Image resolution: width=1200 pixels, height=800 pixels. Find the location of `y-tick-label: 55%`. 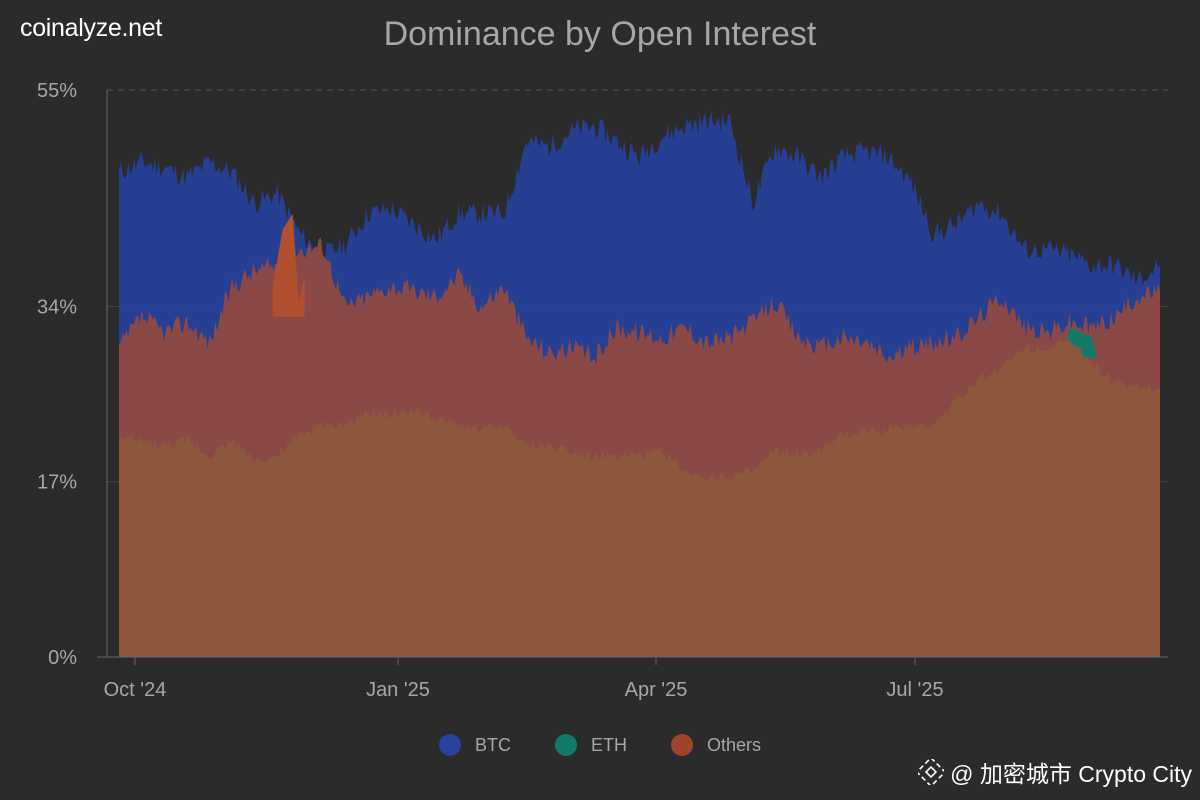

y-tick-label: 55% is located at coordinates (57, 91).